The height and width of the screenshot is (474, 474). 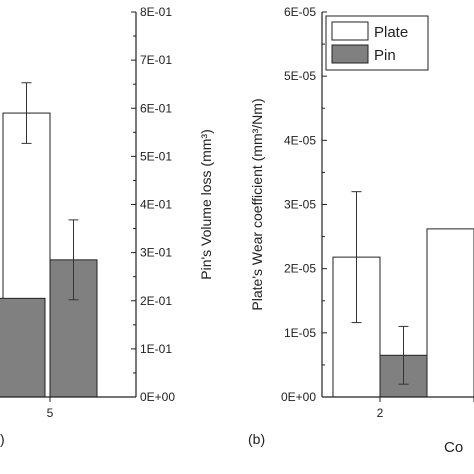 I want to click on legend-swatch-pin, so click(x=350, y=54).